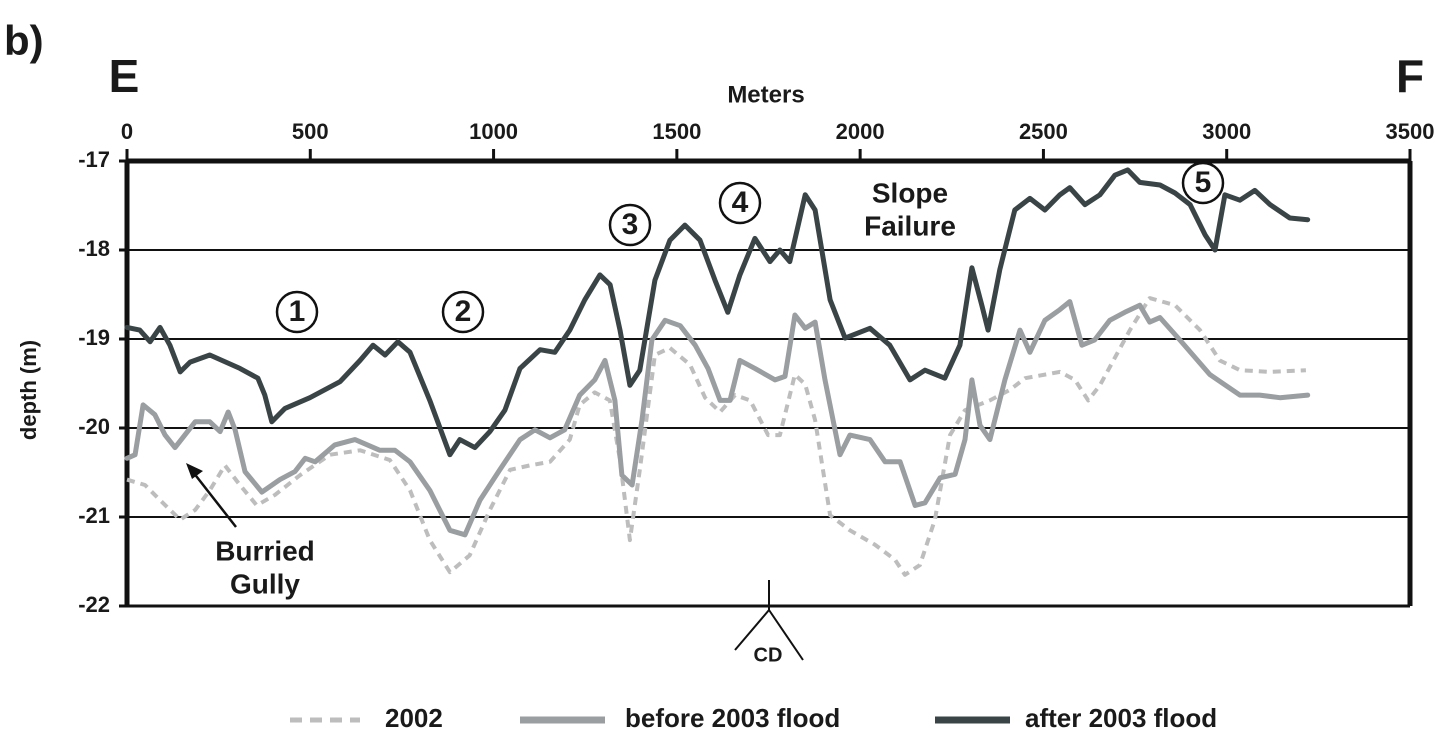  I want to click on end-label: E, so click(124, 76).